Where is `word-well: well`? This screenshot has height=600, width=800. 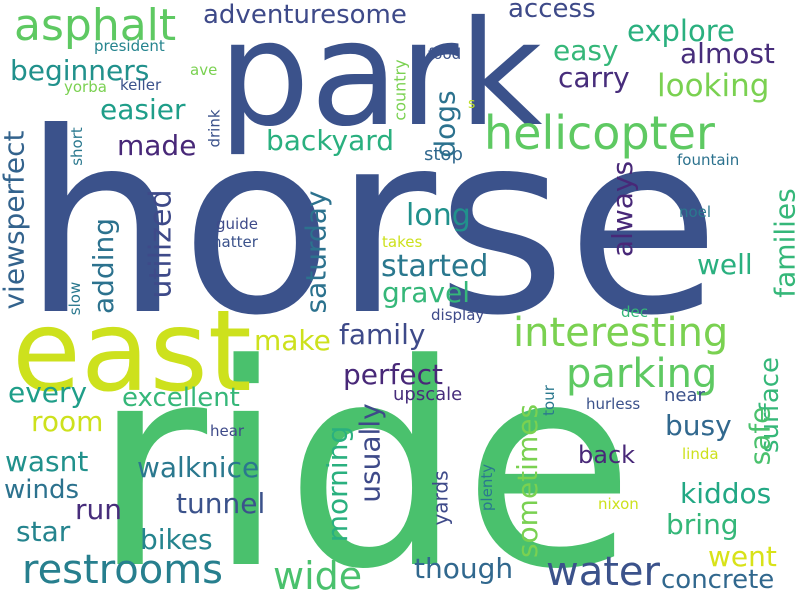
word-well: well is located at coordinates (725, 264).